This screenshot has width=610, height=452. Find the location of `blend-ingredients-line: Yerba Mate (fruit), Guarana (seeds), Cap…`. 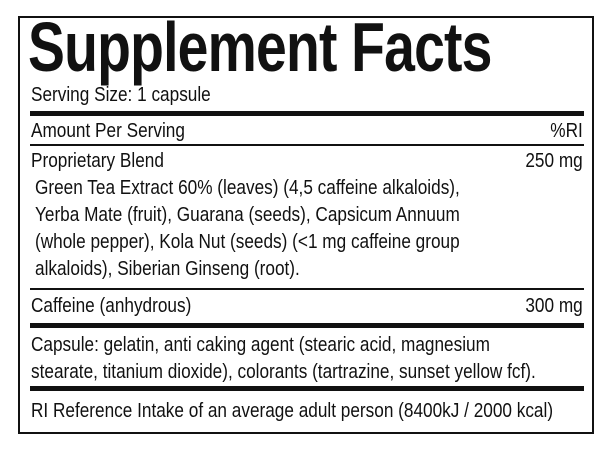

blend-ingredients-line: Yerba Mate (fruit), Guarana (seeds), Cap… is located at coordinates (247, 215).